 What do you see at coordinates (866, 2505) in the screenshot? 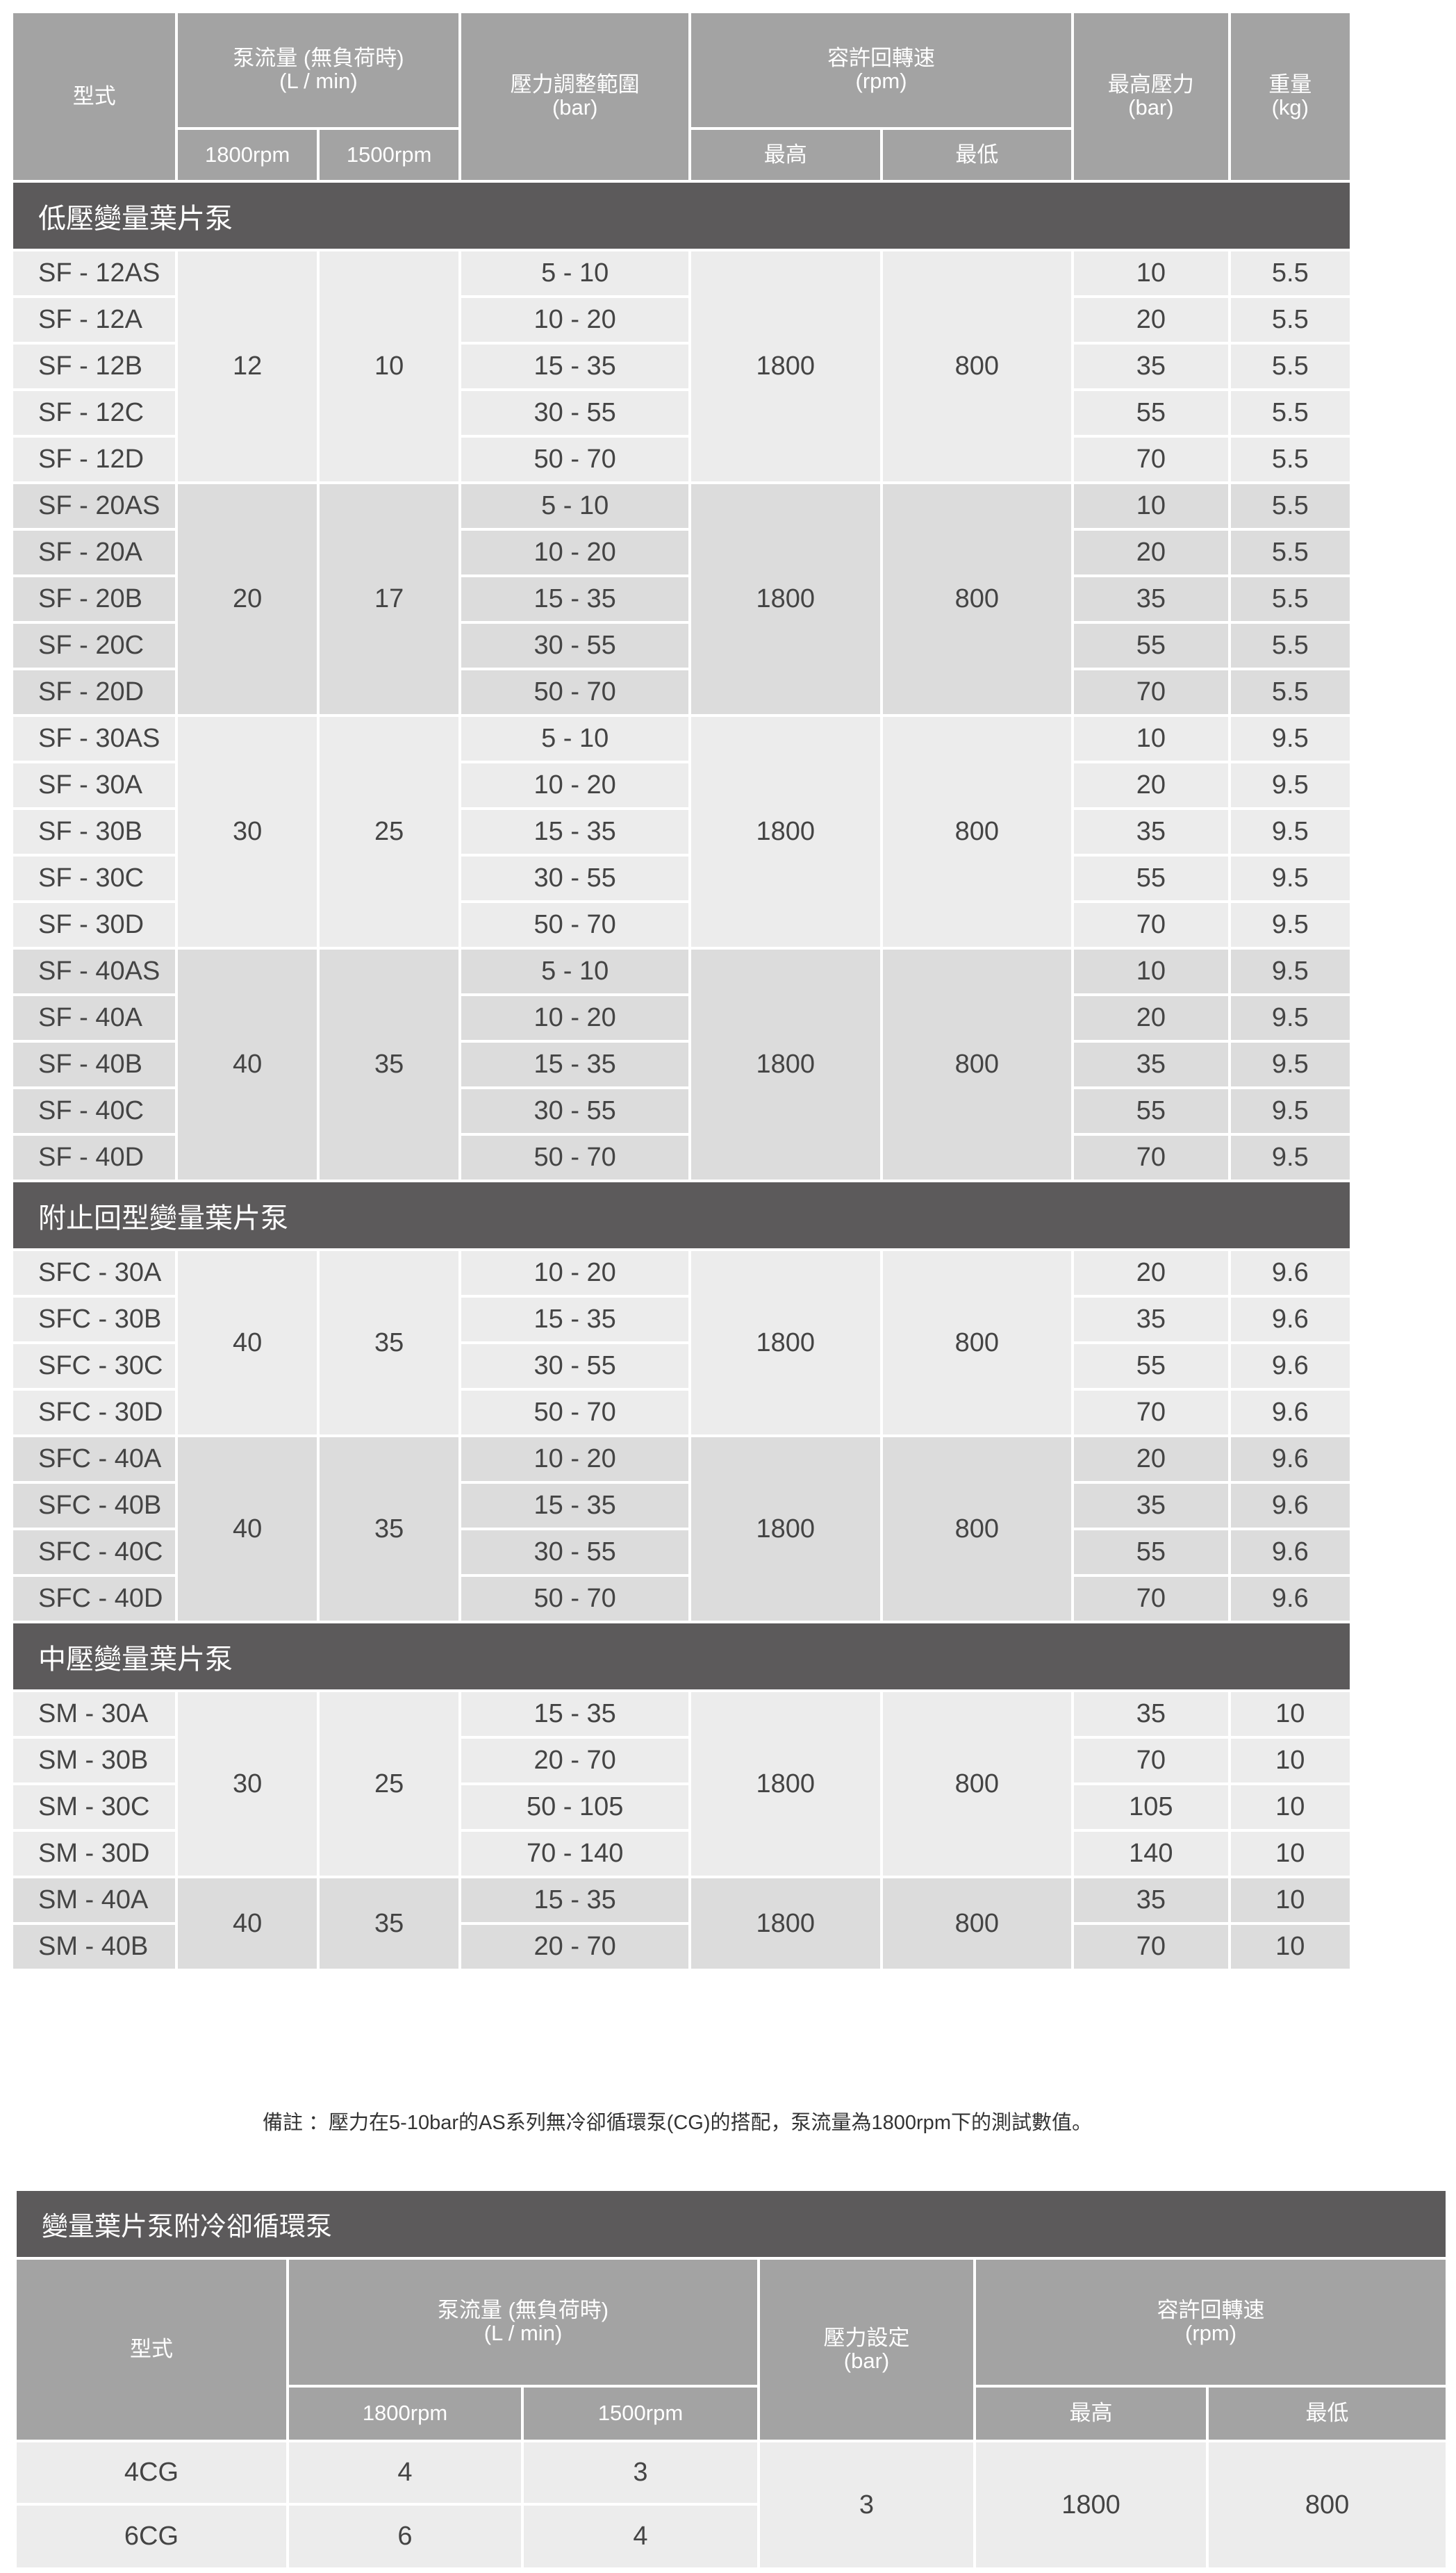
I see `cell-pressure-setting: 3` at bounding box center [866, 2505].